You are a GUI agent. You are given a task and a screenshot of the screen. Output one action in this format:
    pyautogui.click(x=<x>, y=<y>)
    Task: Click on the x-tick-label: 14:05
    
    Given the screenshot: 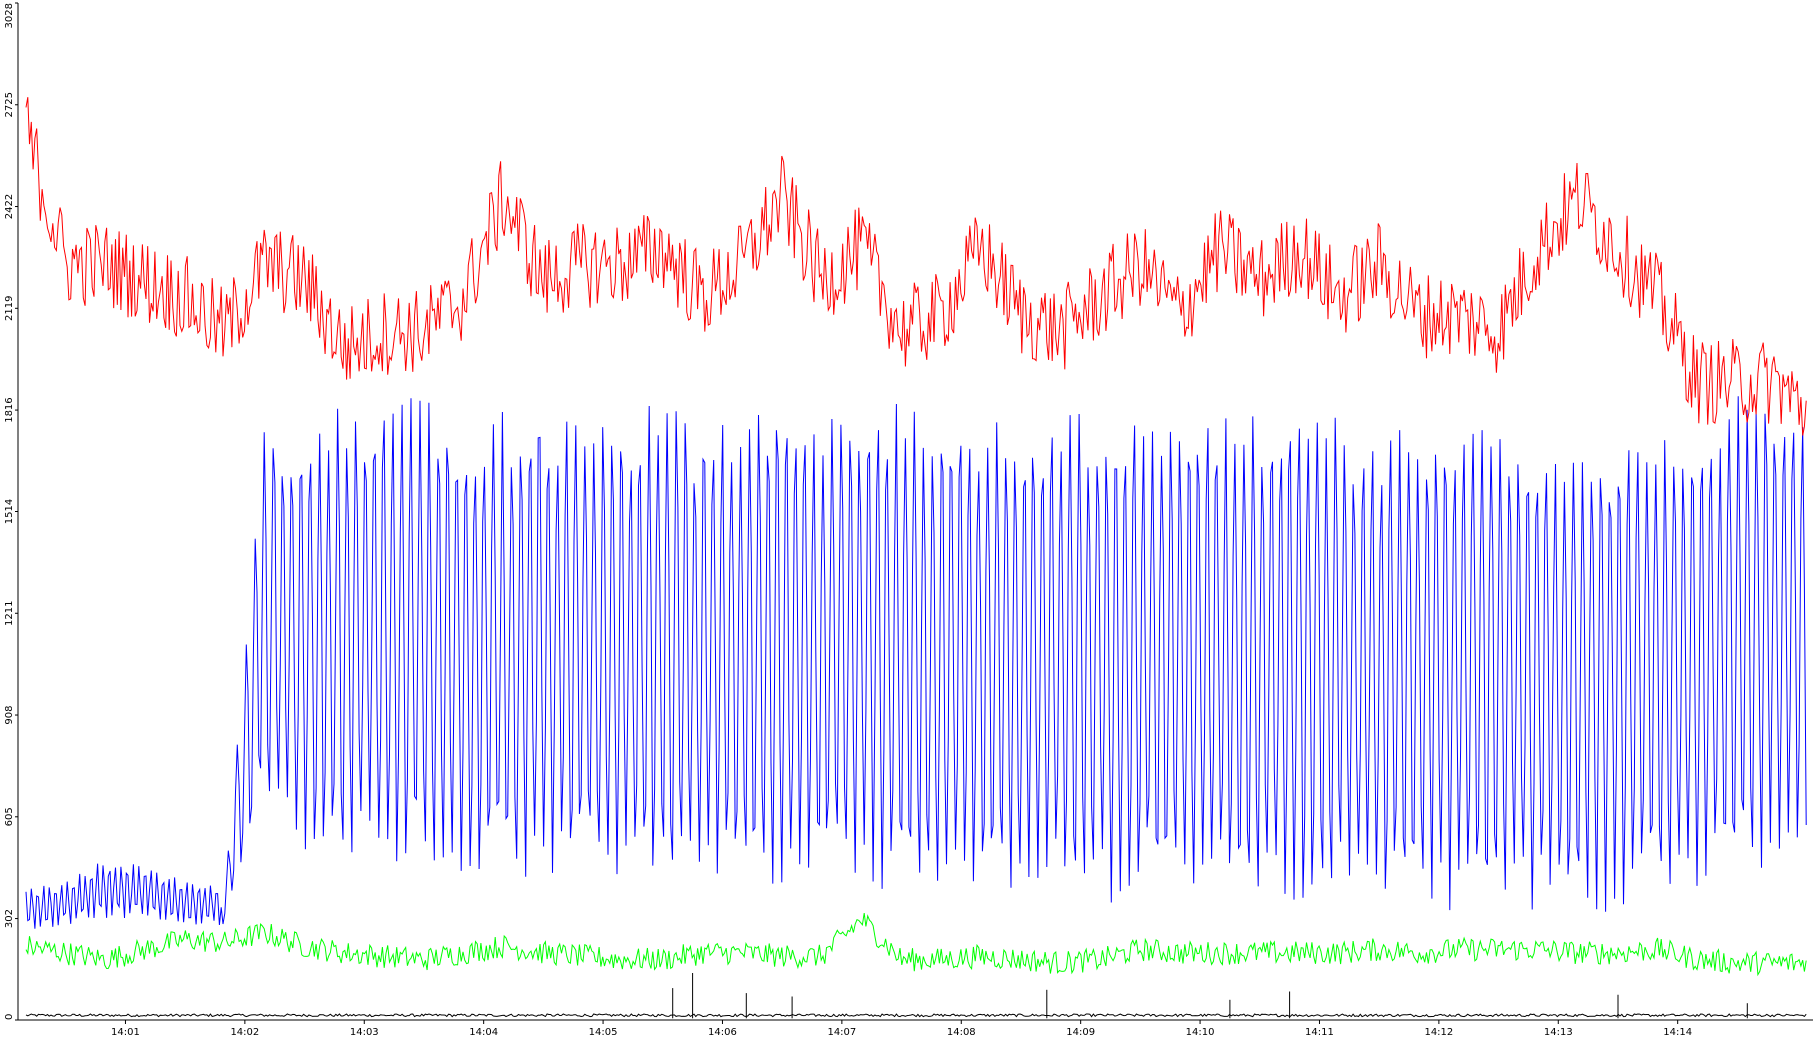 What is the action you would take?
    pyautogui.click(x=603, y=1032)
    